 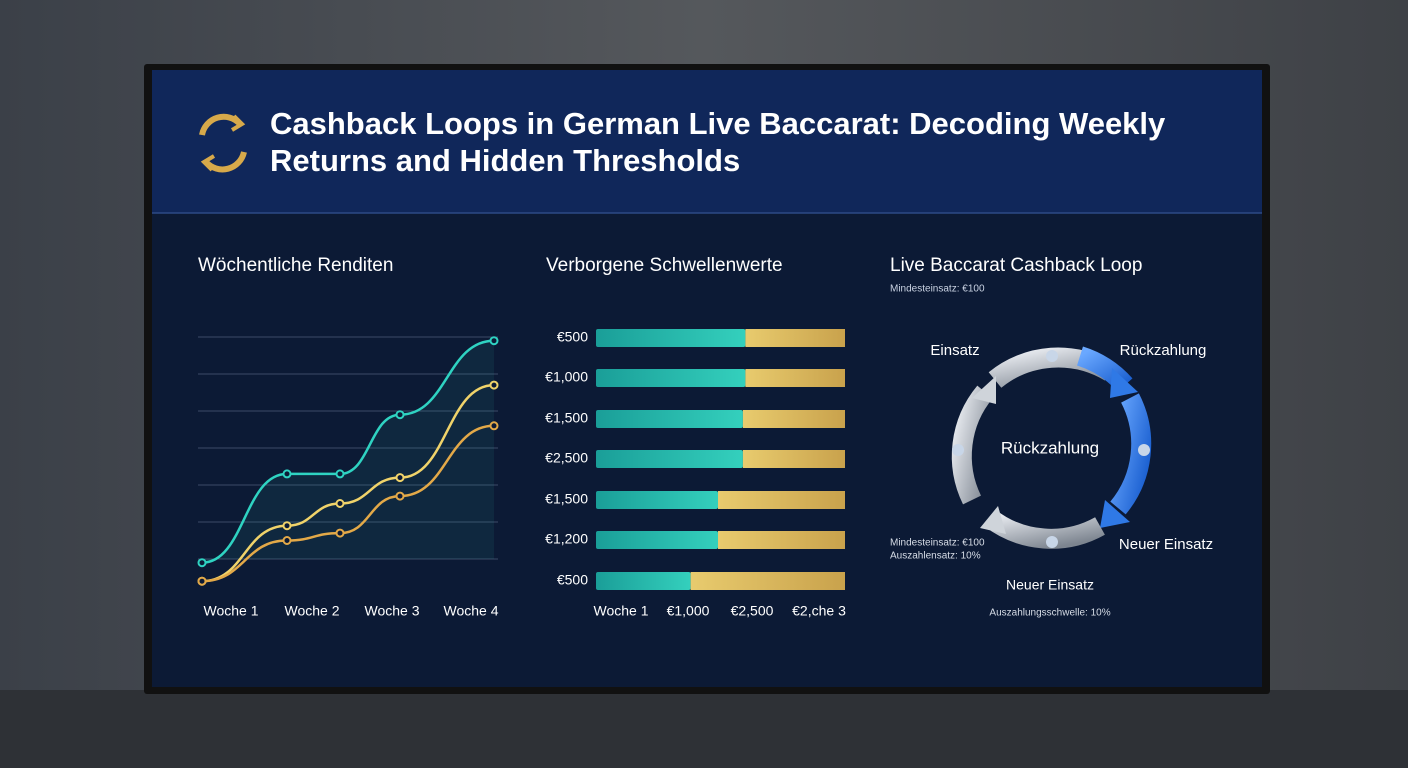 I want to click on x-label: Woche 4, so click(x=471, y=611).